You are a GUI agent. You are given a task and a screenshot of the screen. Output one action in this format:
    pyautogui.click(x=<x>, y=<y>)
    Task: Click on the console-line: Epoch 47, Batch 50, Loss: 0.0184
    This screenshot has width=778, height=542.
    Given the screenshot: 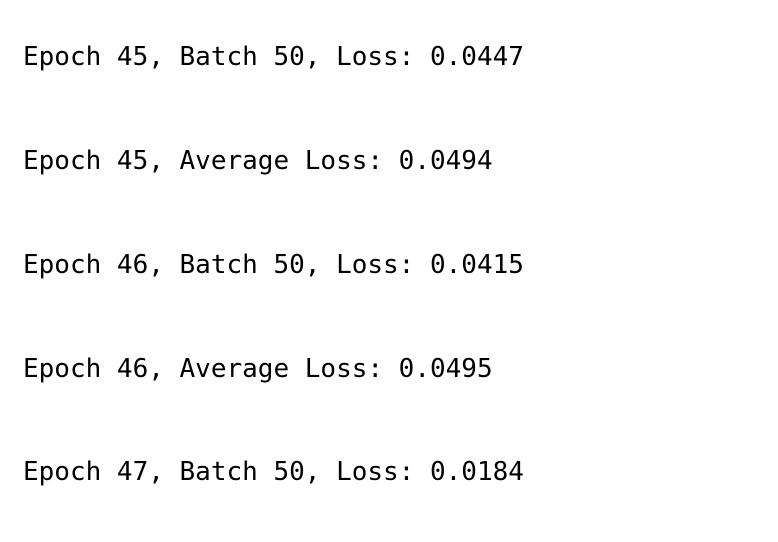 What is the action you would take?
    pyautogui.click(x=273, y=472)
    